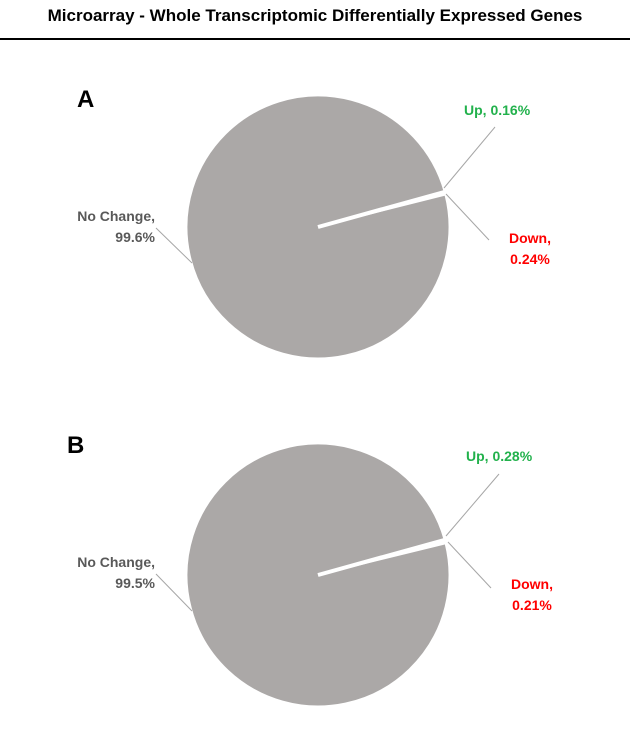  What do you see at coordinates (530, 238) in the screenshot?
I see `down-name-a: Down,` at bounding box center [530, 238].